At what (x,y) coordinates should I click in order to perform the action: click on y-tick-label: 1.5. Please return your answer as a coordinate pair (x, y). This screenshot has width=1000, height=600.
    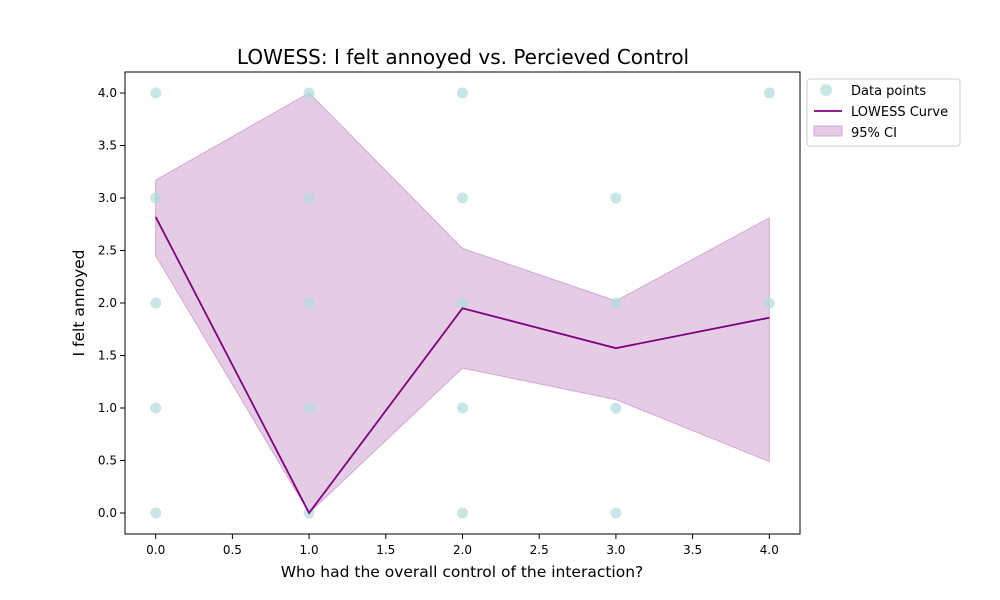
    Looking at the image, I should click on (107, 356).